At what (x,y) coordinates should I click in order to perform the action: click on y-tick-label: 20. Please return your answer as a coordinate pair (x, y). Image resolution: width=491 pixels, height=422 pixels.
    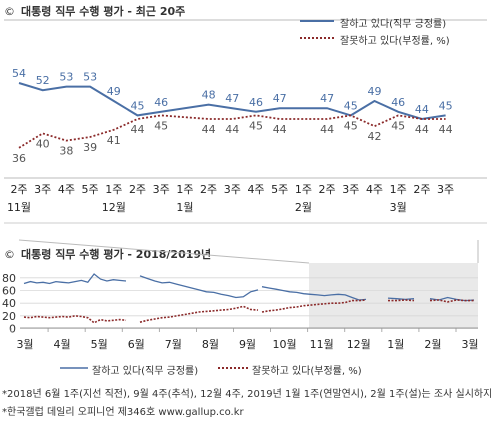
    Looking at the image, I should click on (9, 316).